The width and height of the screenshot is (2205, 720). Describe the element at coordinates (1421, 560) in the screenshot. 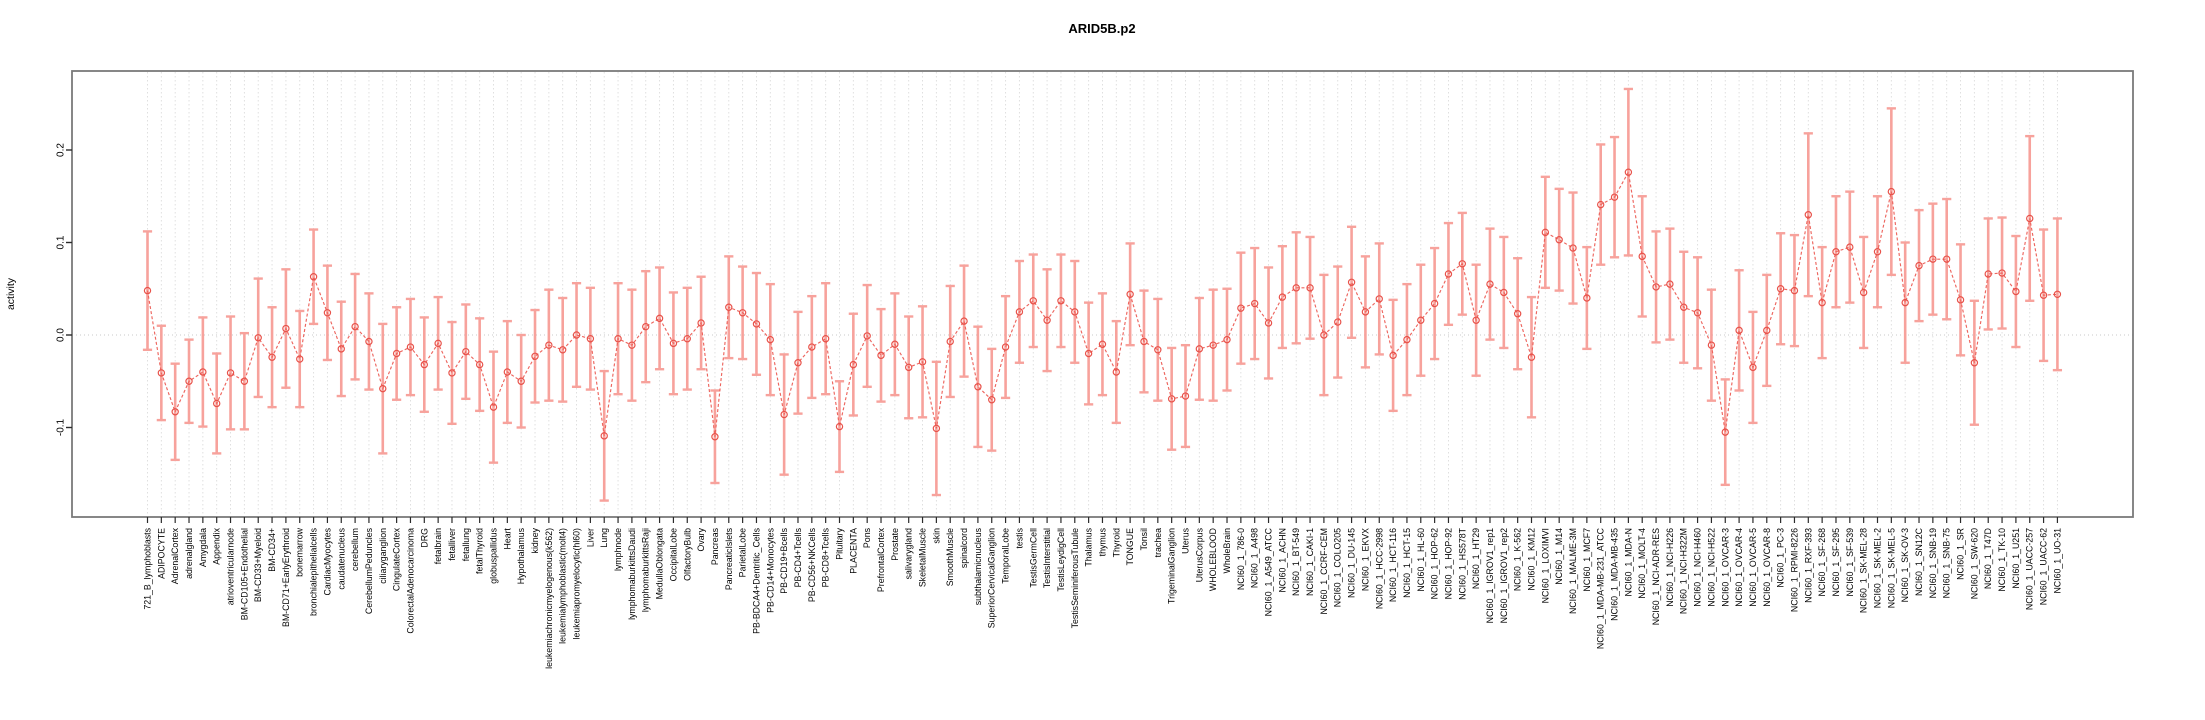

I see `x-category-label: NCI60_1_HL-60` at that location.